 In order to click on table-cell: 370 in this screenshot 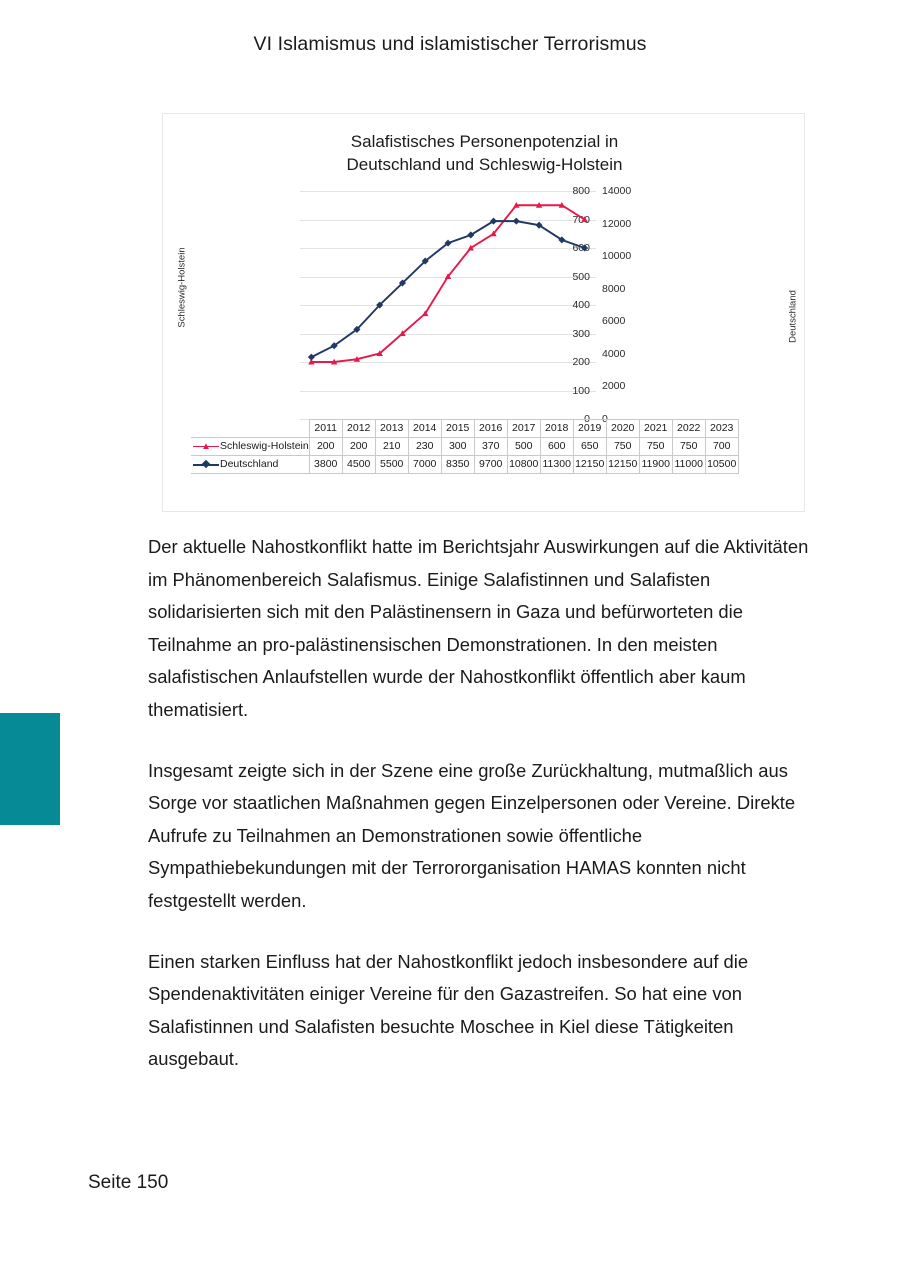, I will do `click(490, 446)`.